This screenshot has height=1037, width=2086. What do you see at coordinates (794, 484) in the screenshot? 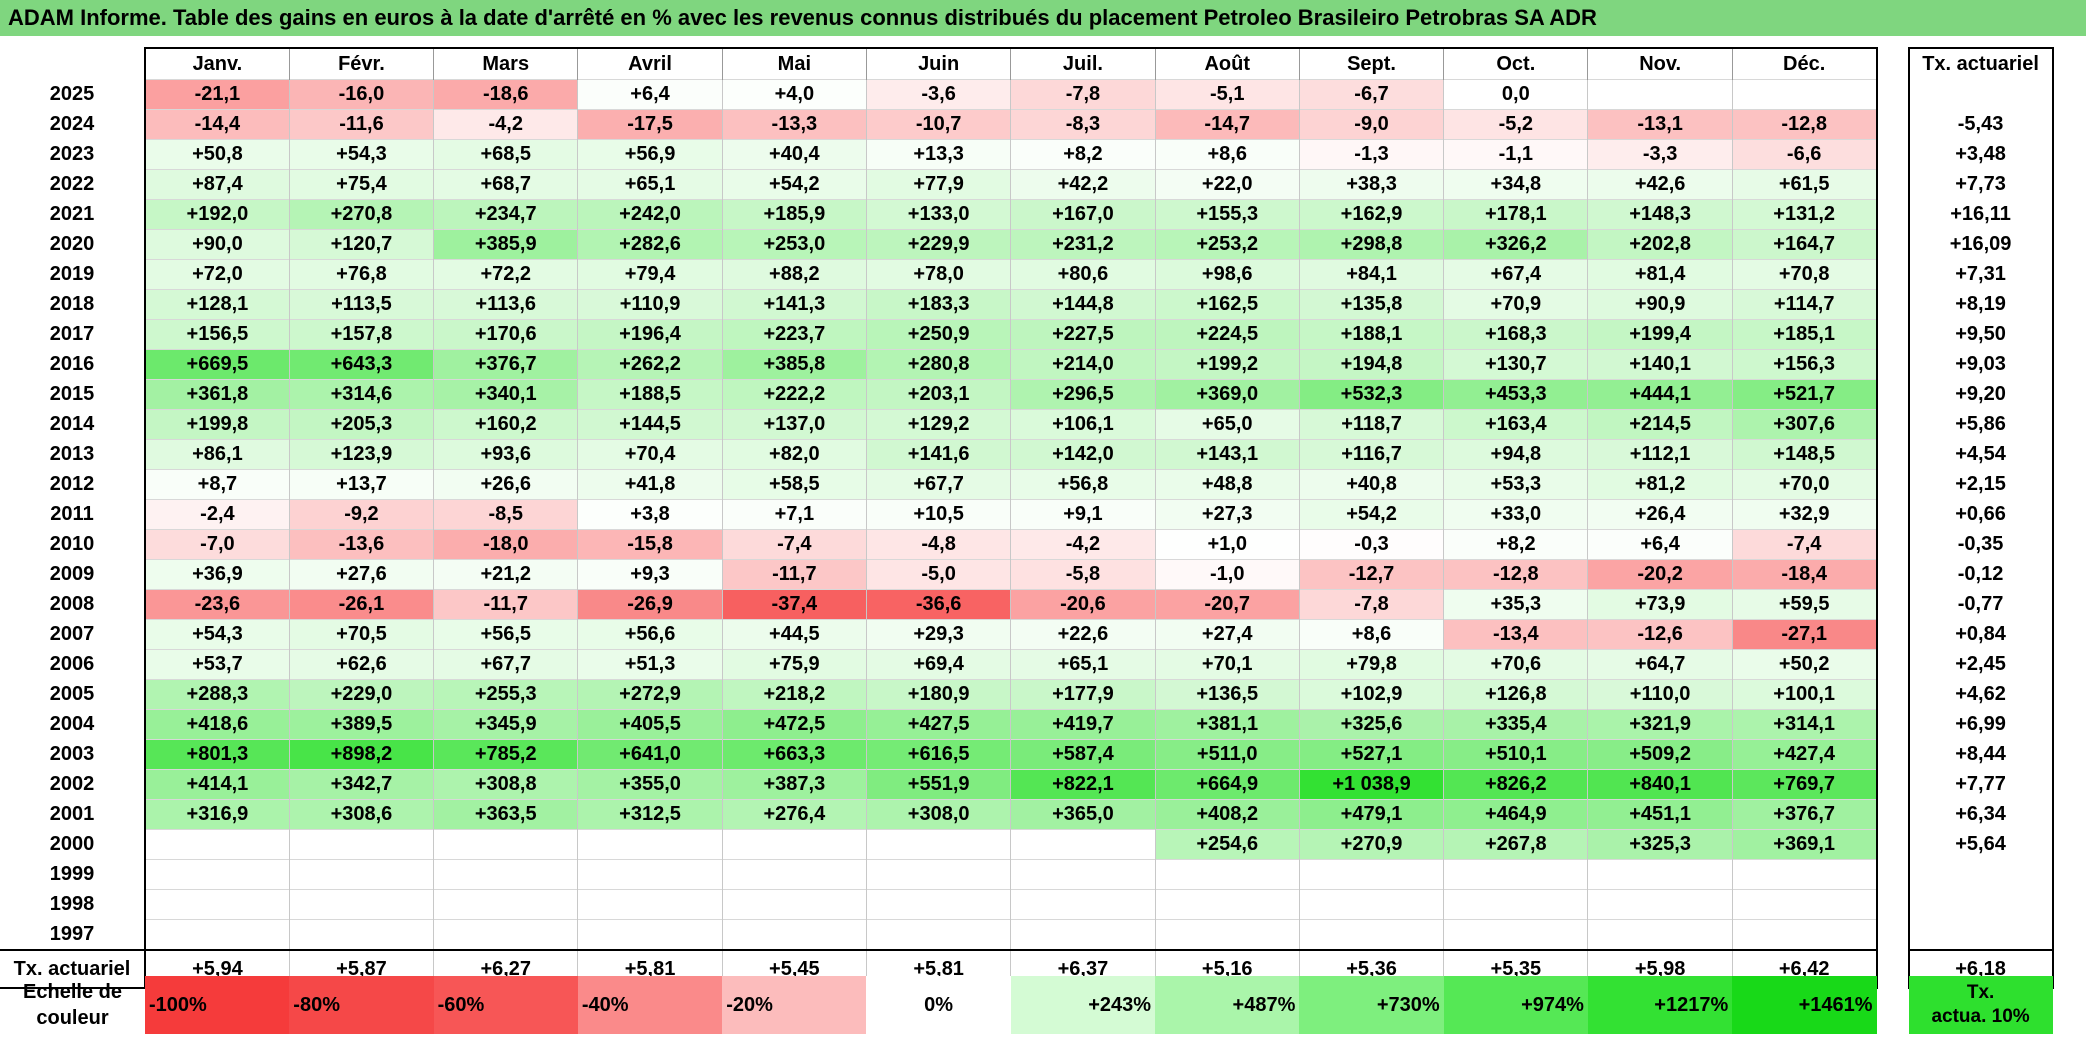
I see `gain-cell: +58,5` at bounding box center [794, 484].